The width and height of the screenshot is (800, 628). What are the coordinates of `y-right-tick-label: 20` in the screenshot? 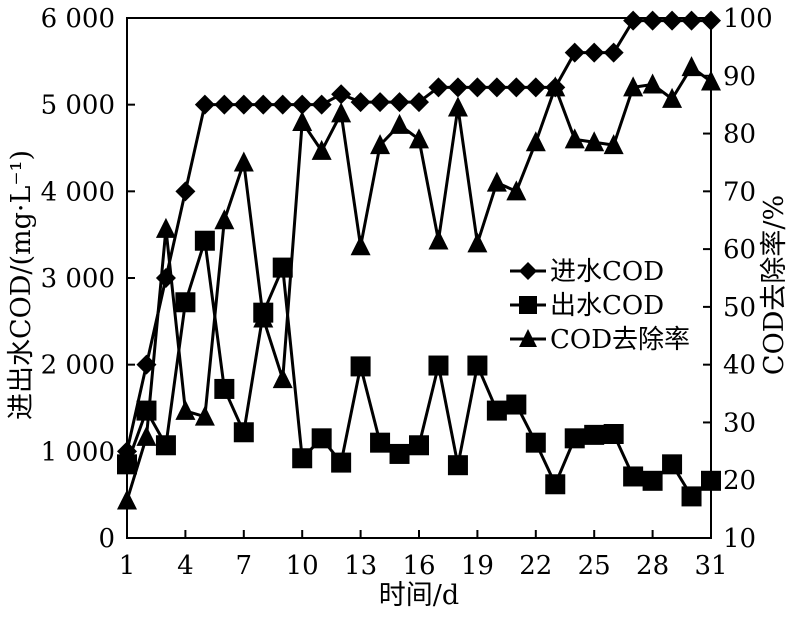 It's located at (739, 481).